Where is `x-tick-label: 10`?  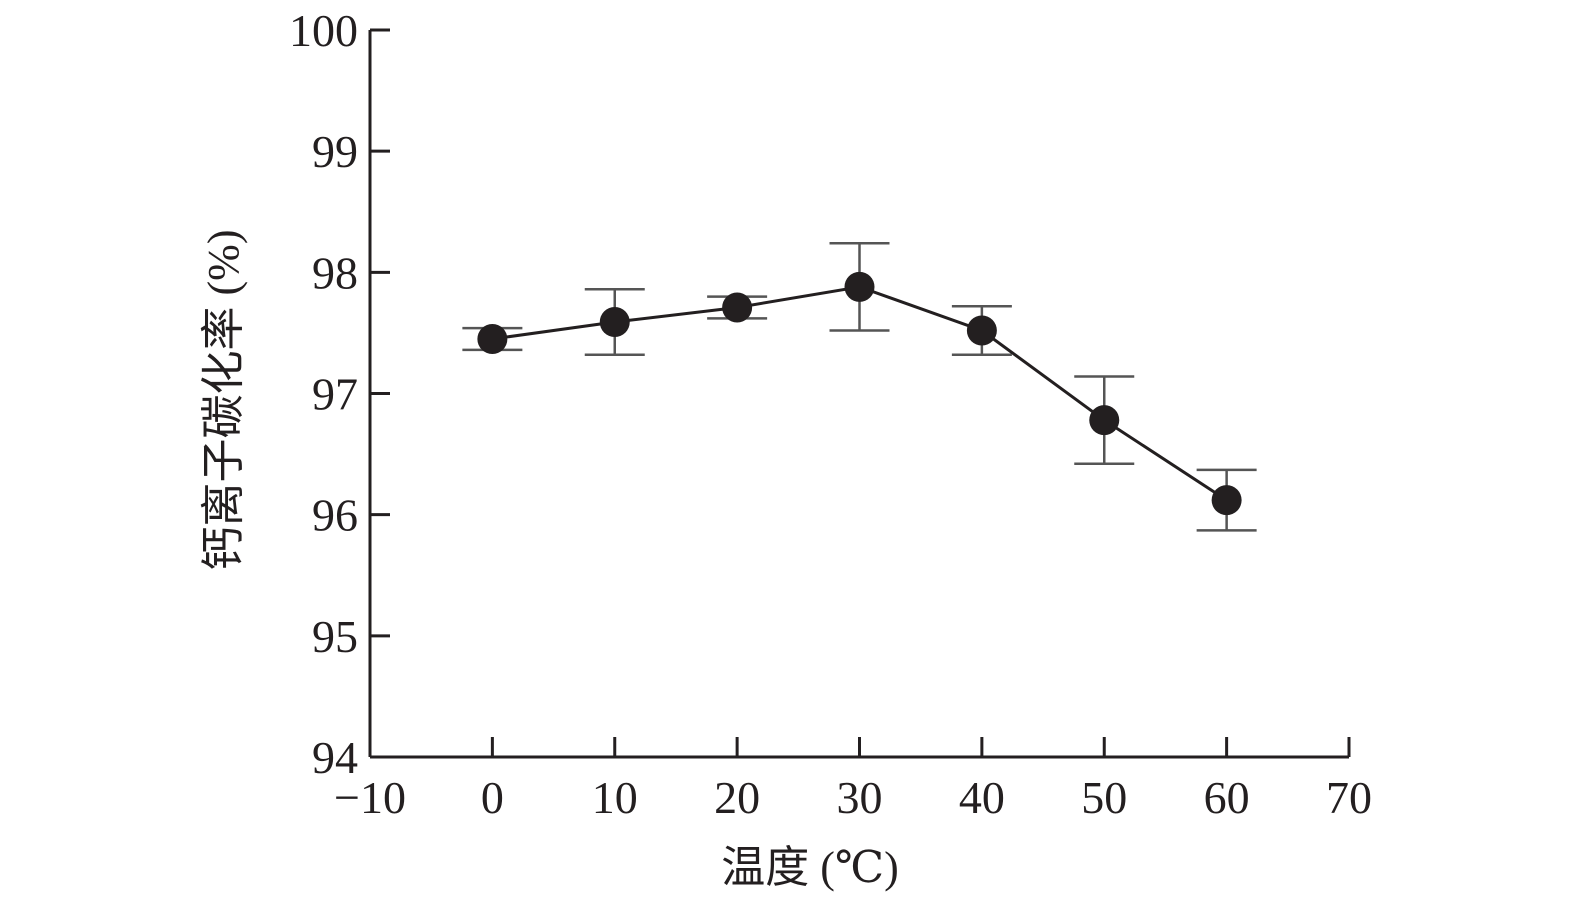
x-tick-label: 10 is located at coordinates (615, 797).